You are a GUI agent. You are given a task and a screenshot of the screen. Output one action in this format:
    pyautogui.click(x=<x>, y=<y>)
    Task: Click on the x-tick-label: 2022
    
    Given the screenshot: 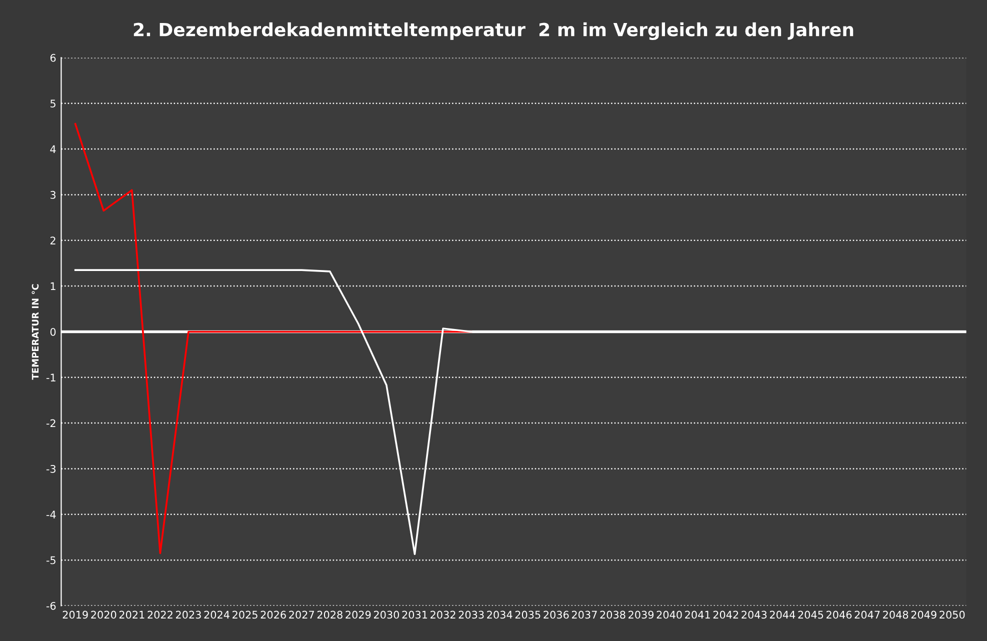 What is the action you would take?
    pyautogui.click(x=160, y=614)
    